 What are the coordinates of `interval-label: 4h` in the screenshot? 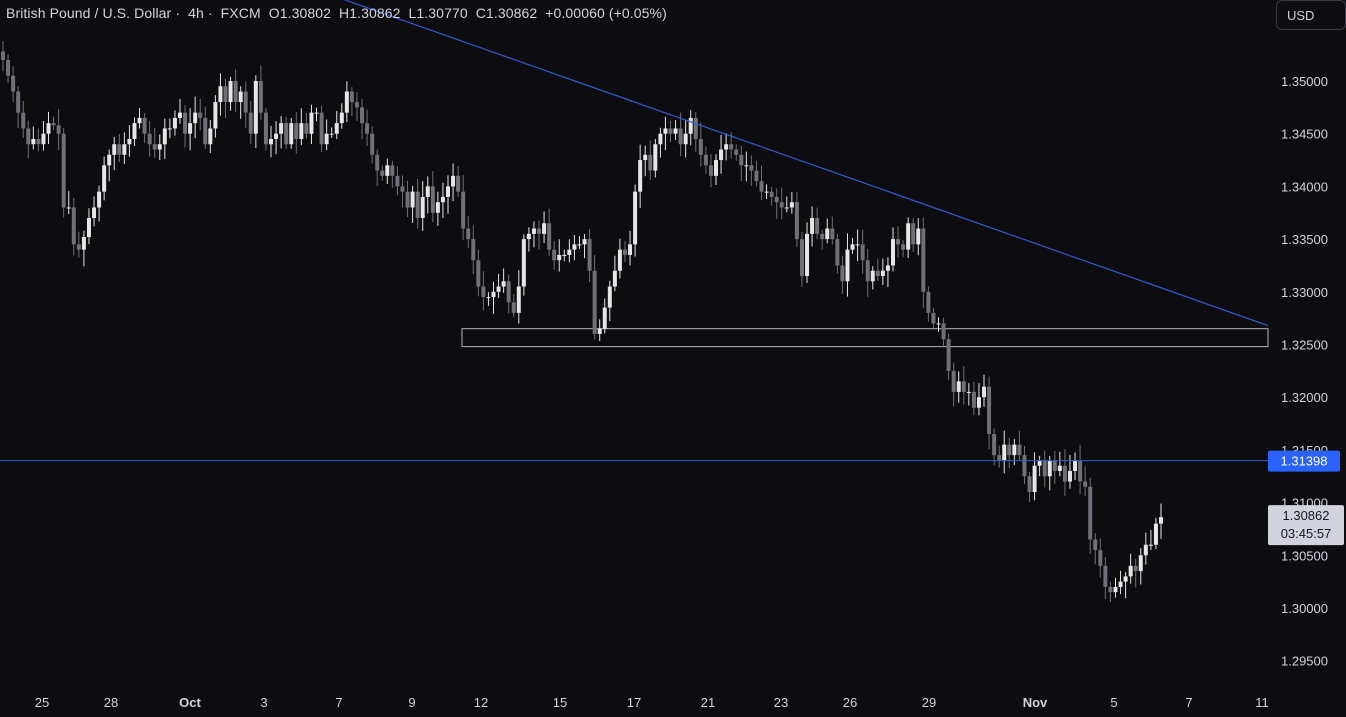 It's located at (196, 13).